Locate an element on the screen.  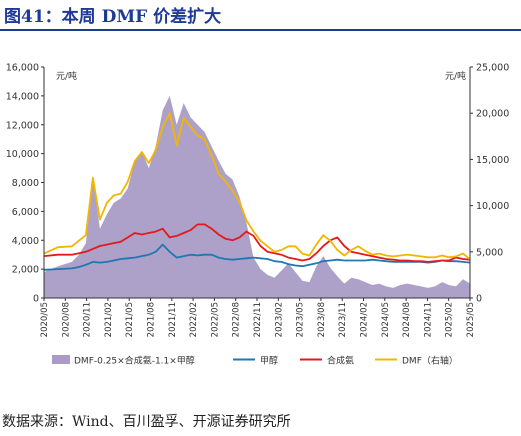
data-source-note: 数据来源：Wind、百川盈孚、开源证券研究所 is located at coordinates (146, 422).